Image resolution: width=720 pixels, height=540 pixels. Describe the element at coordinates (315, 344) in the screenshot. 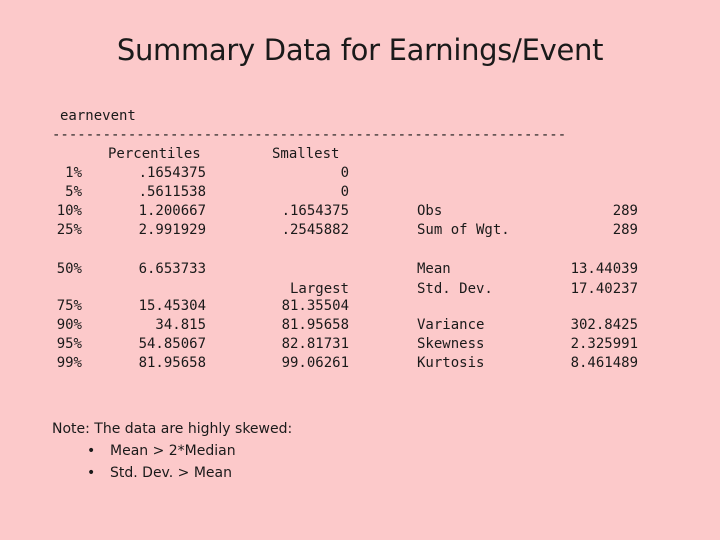

I see `largest-value: 82.81731` at that location.